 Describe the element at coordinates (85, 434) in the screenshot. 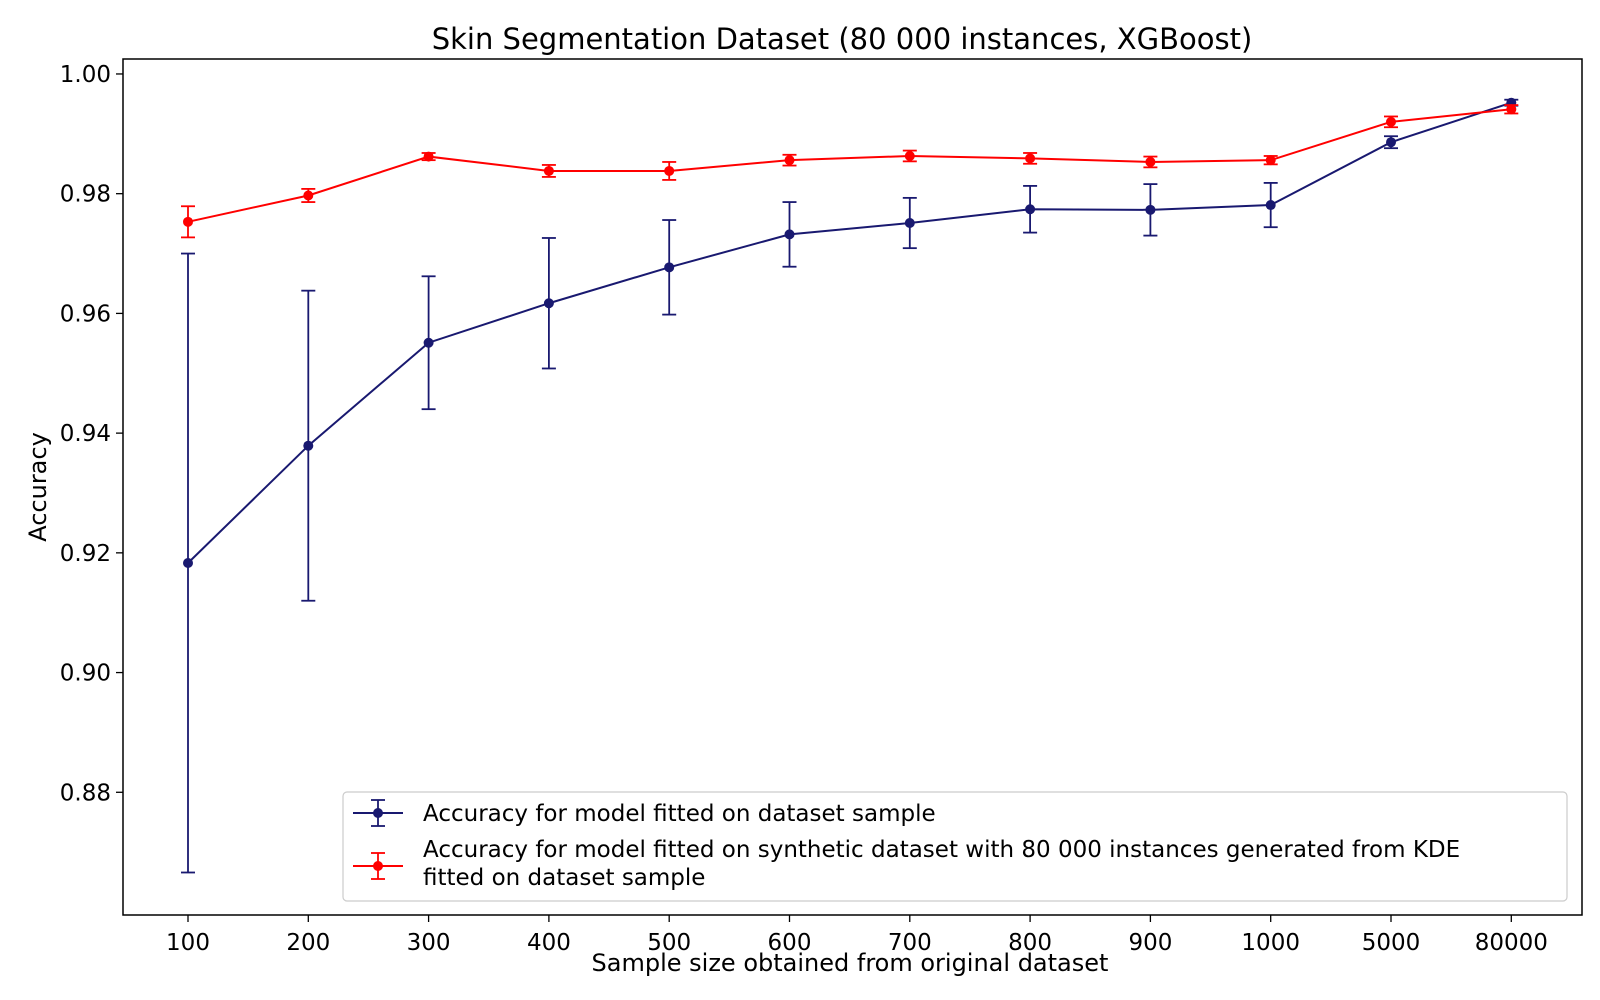

I see `y-tick-label: 0.94` at that location.